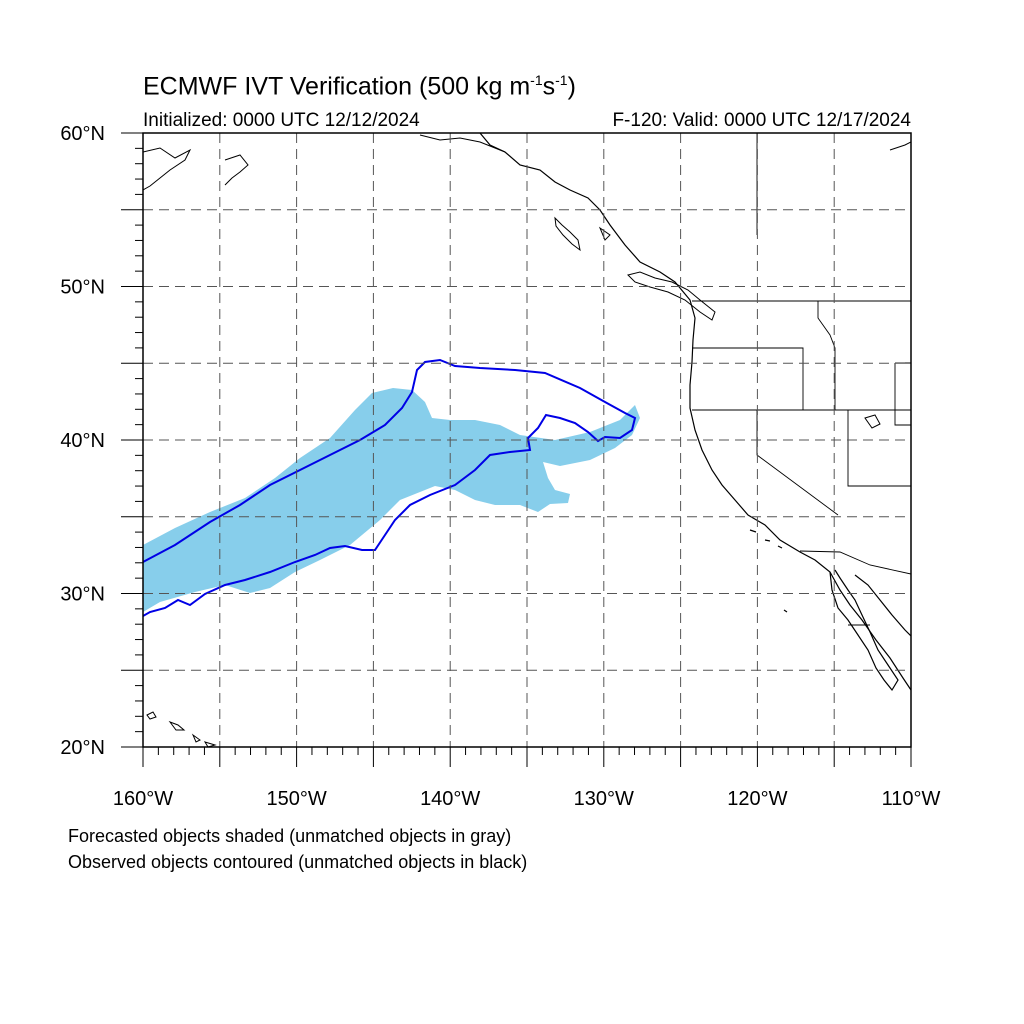 The image size is (1024, 1024). Describe the element at coordinates (527, 162) in the screenshot. I see `coastline-alaska` at that location.